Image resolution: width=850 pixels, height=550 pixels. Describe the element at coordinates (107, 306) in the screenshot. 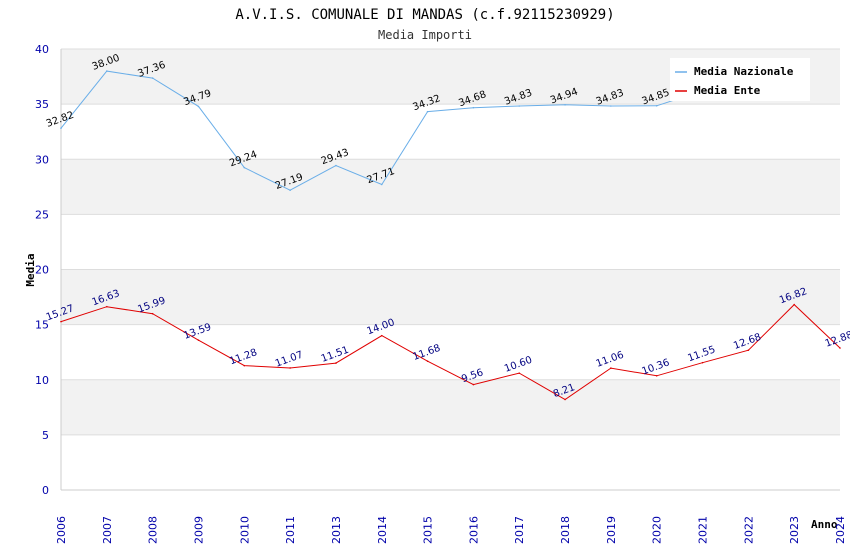

I see `data-point-ente-2007` at that location.